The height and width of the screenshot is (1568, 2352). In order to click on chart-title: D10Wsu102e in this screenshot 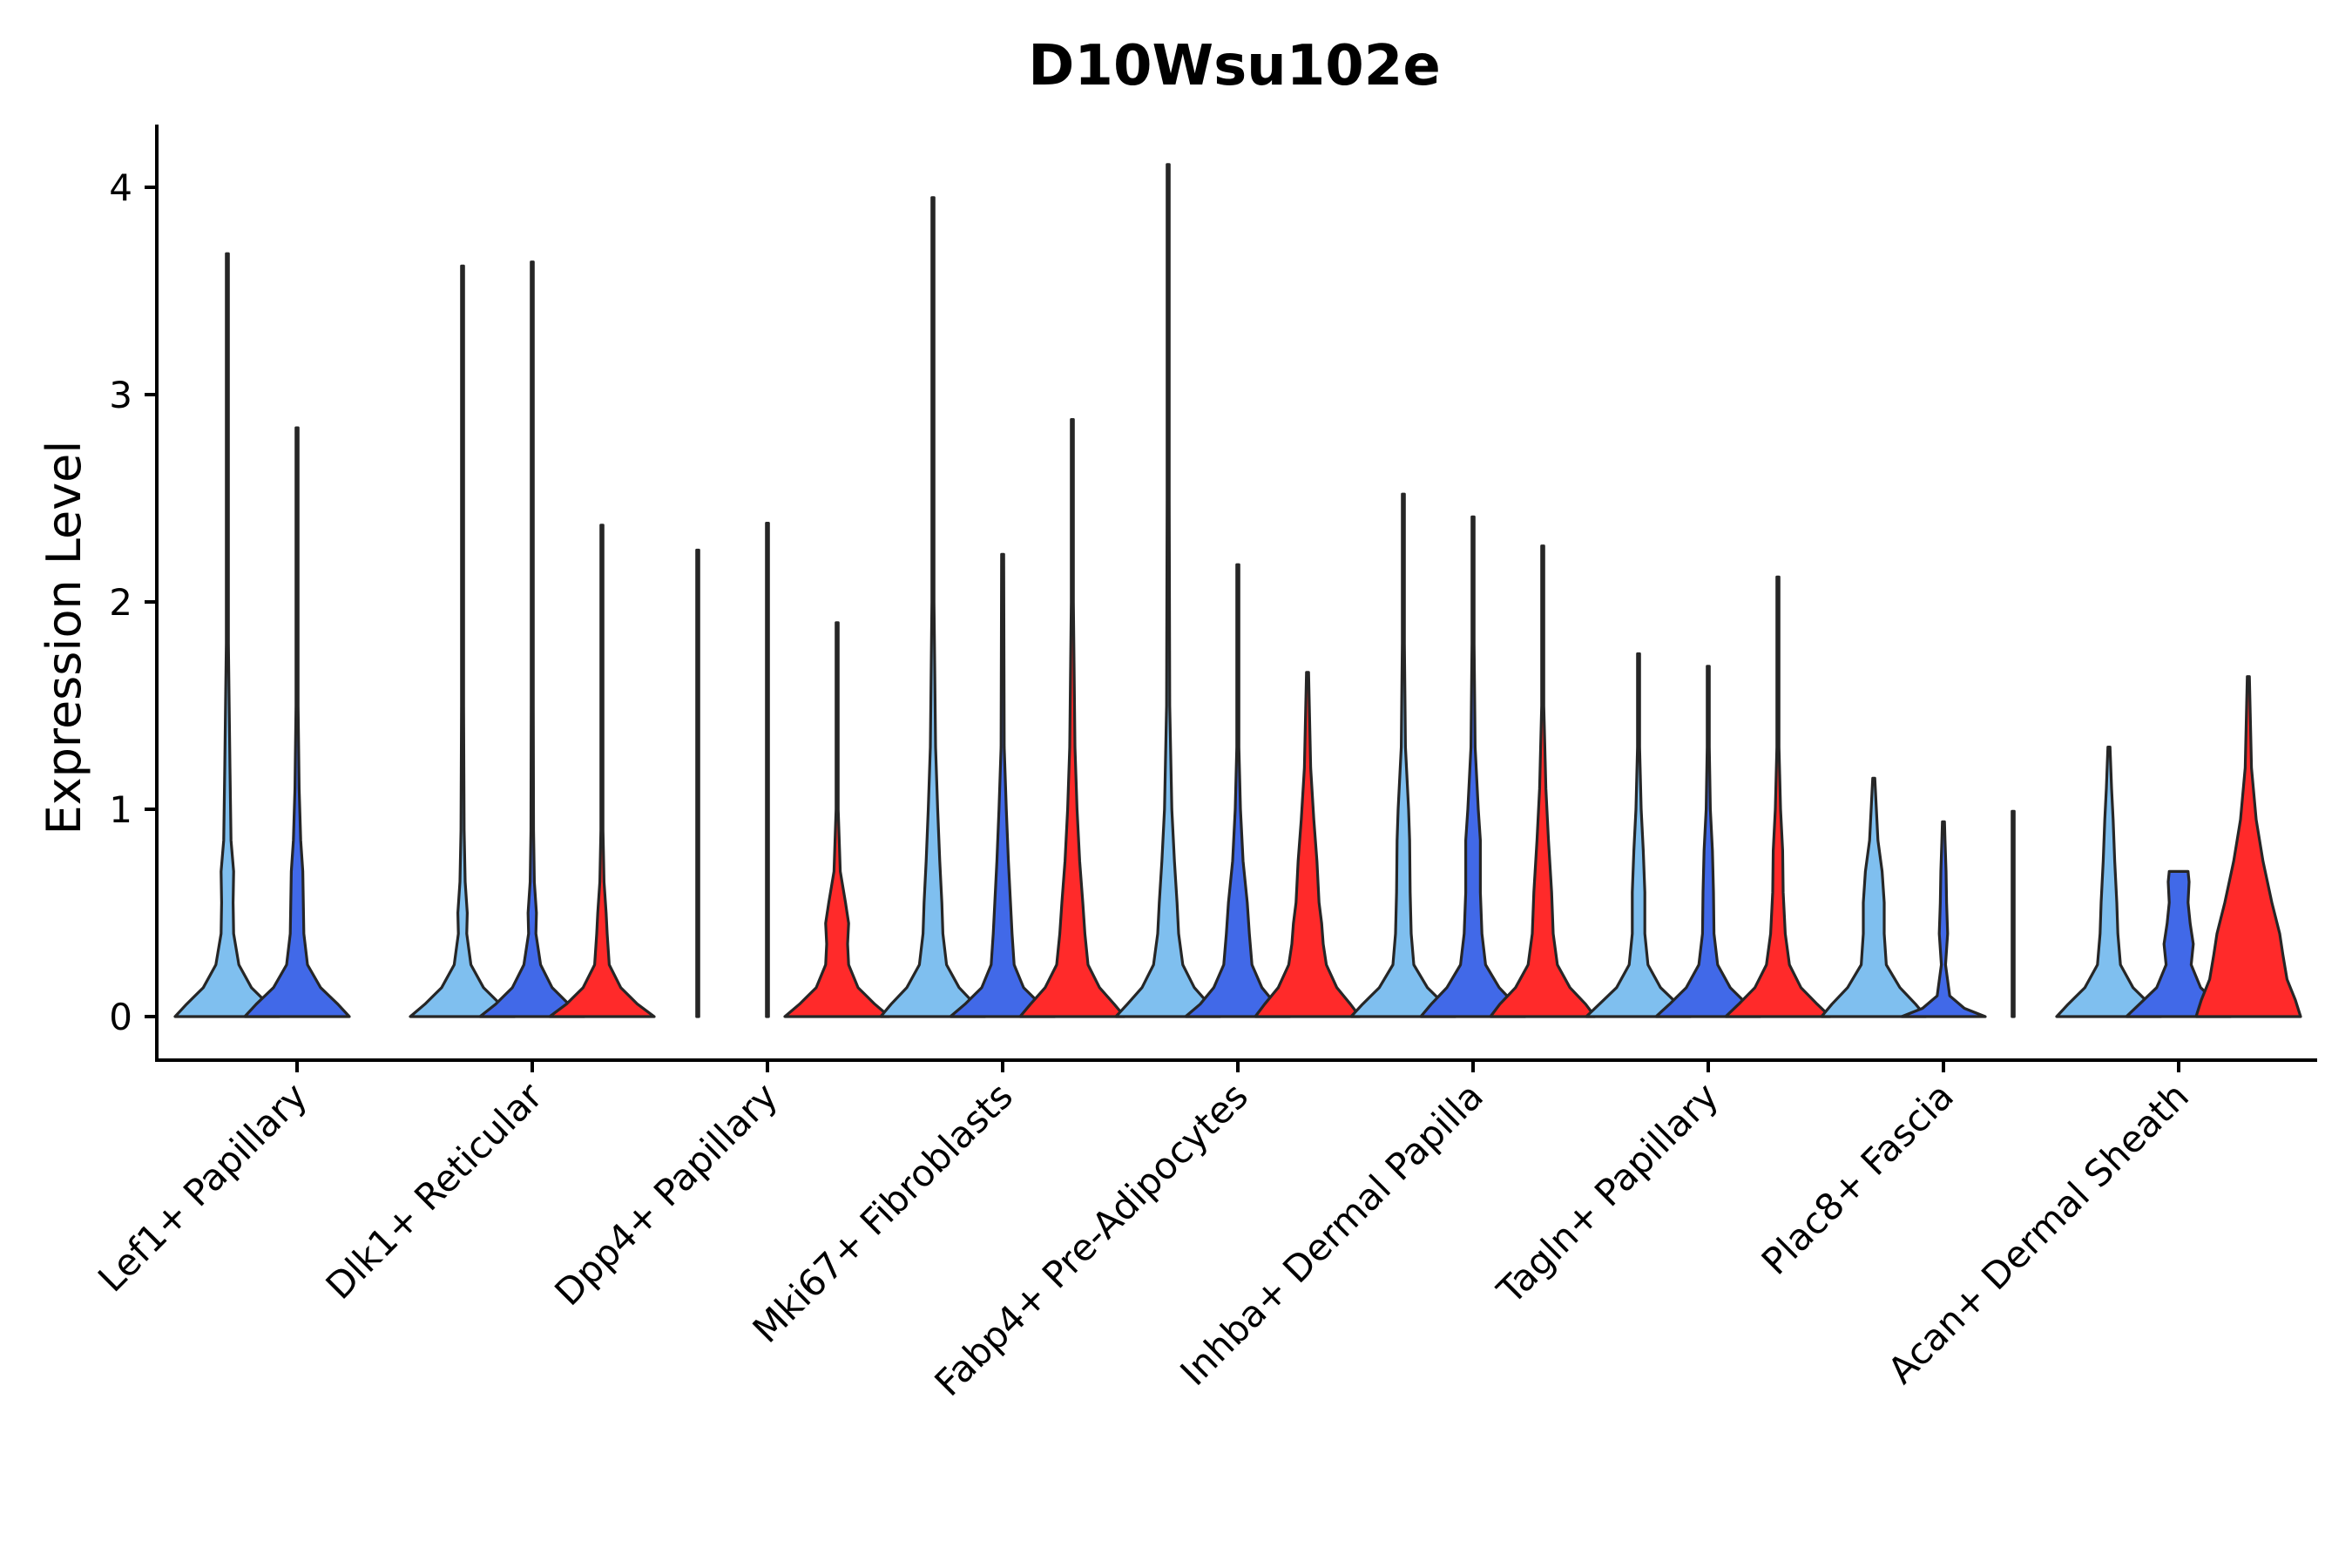, I will do `click(1234, 66)`.